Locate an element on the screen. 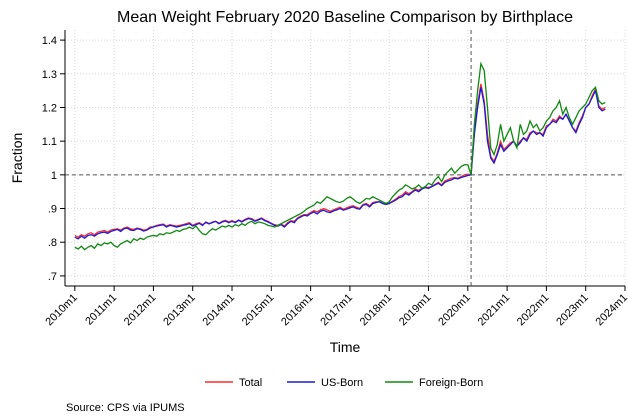  source-note: Source: CPS via IPUMS is located at coordinates (125, 408).